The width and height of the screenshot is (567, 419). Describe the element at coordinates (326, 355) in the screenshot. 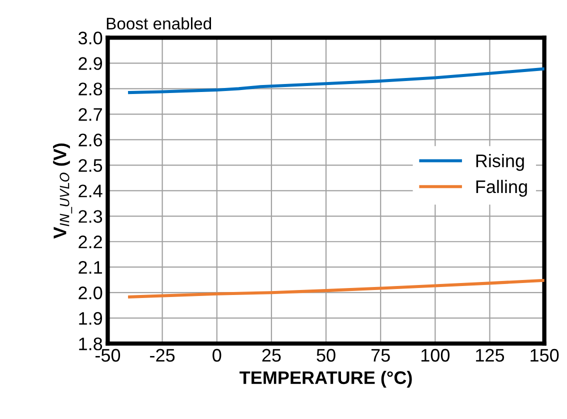

I see `x-tick-label: 50` at that location.